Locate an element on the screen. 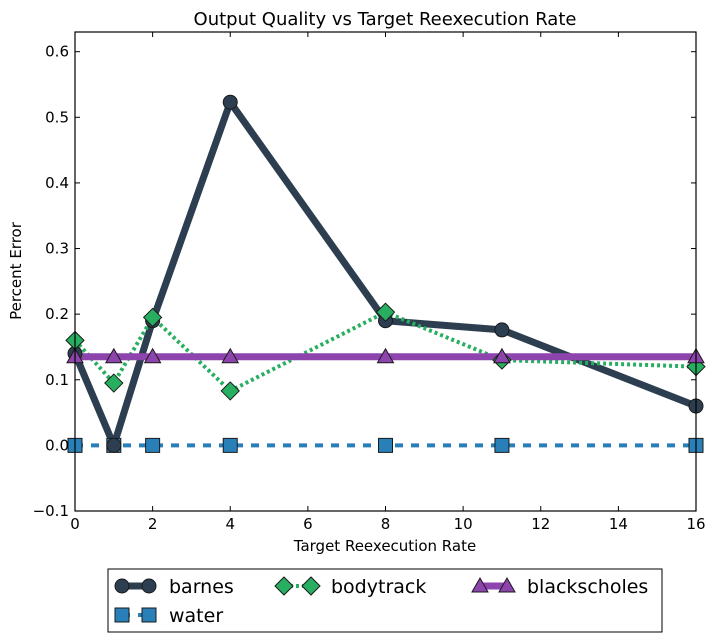  y-tick-label: 0.5 is located at coordinates (57, 117).